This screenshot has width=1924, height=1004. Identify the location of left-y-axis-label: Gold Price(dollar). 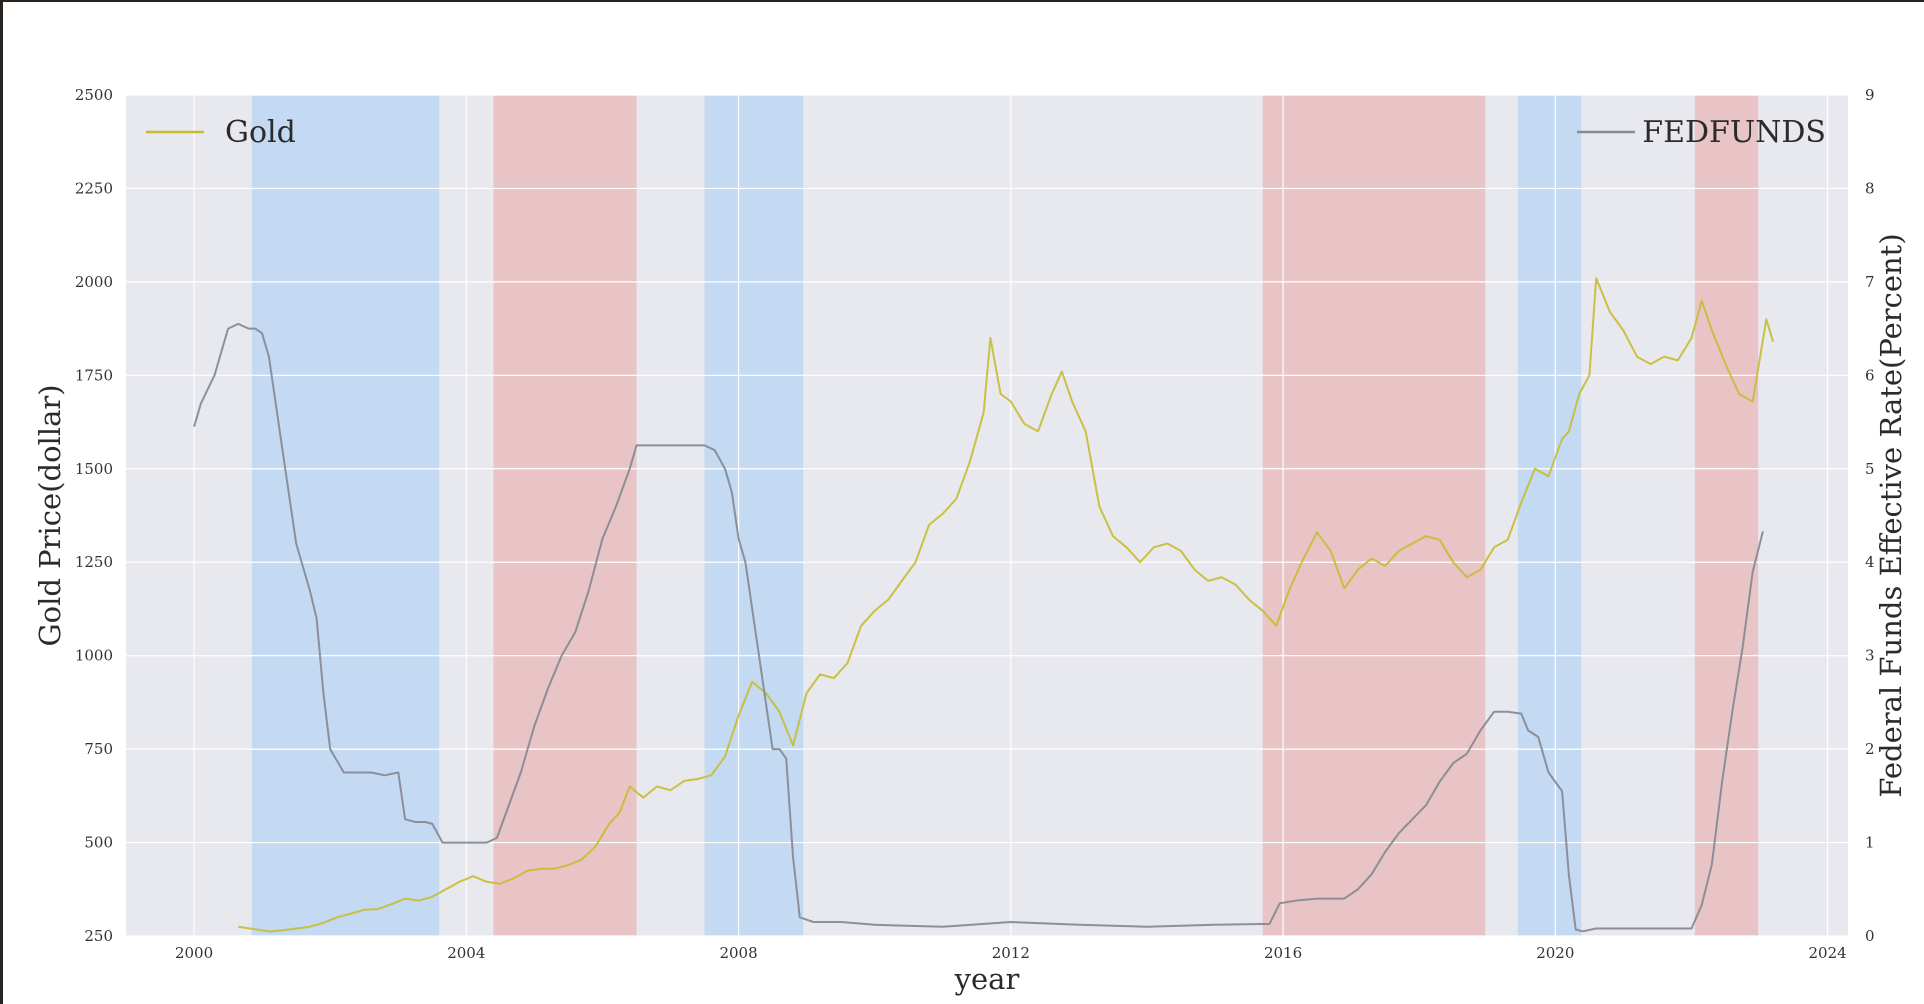
(50, 515).